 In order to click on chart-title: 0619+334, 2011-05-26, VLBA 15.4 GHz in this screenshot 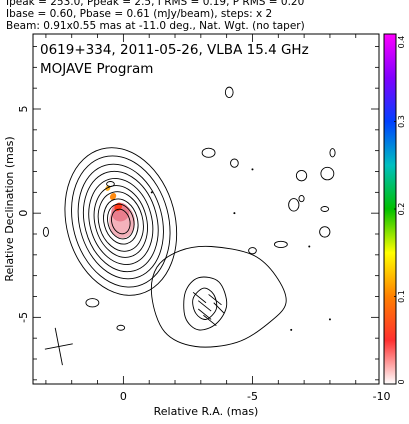, I will do `click(174, 50)`.